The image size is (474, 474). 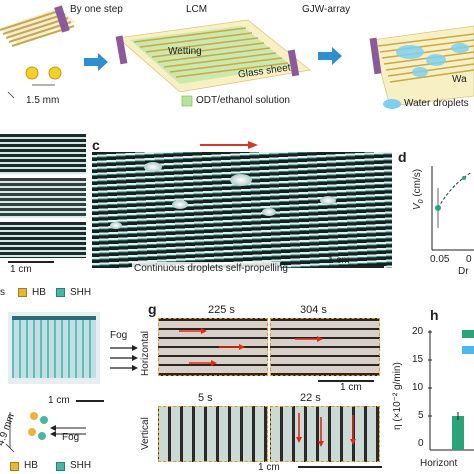 I want to click on panel-d-label: d, so click(x=402, y=157).